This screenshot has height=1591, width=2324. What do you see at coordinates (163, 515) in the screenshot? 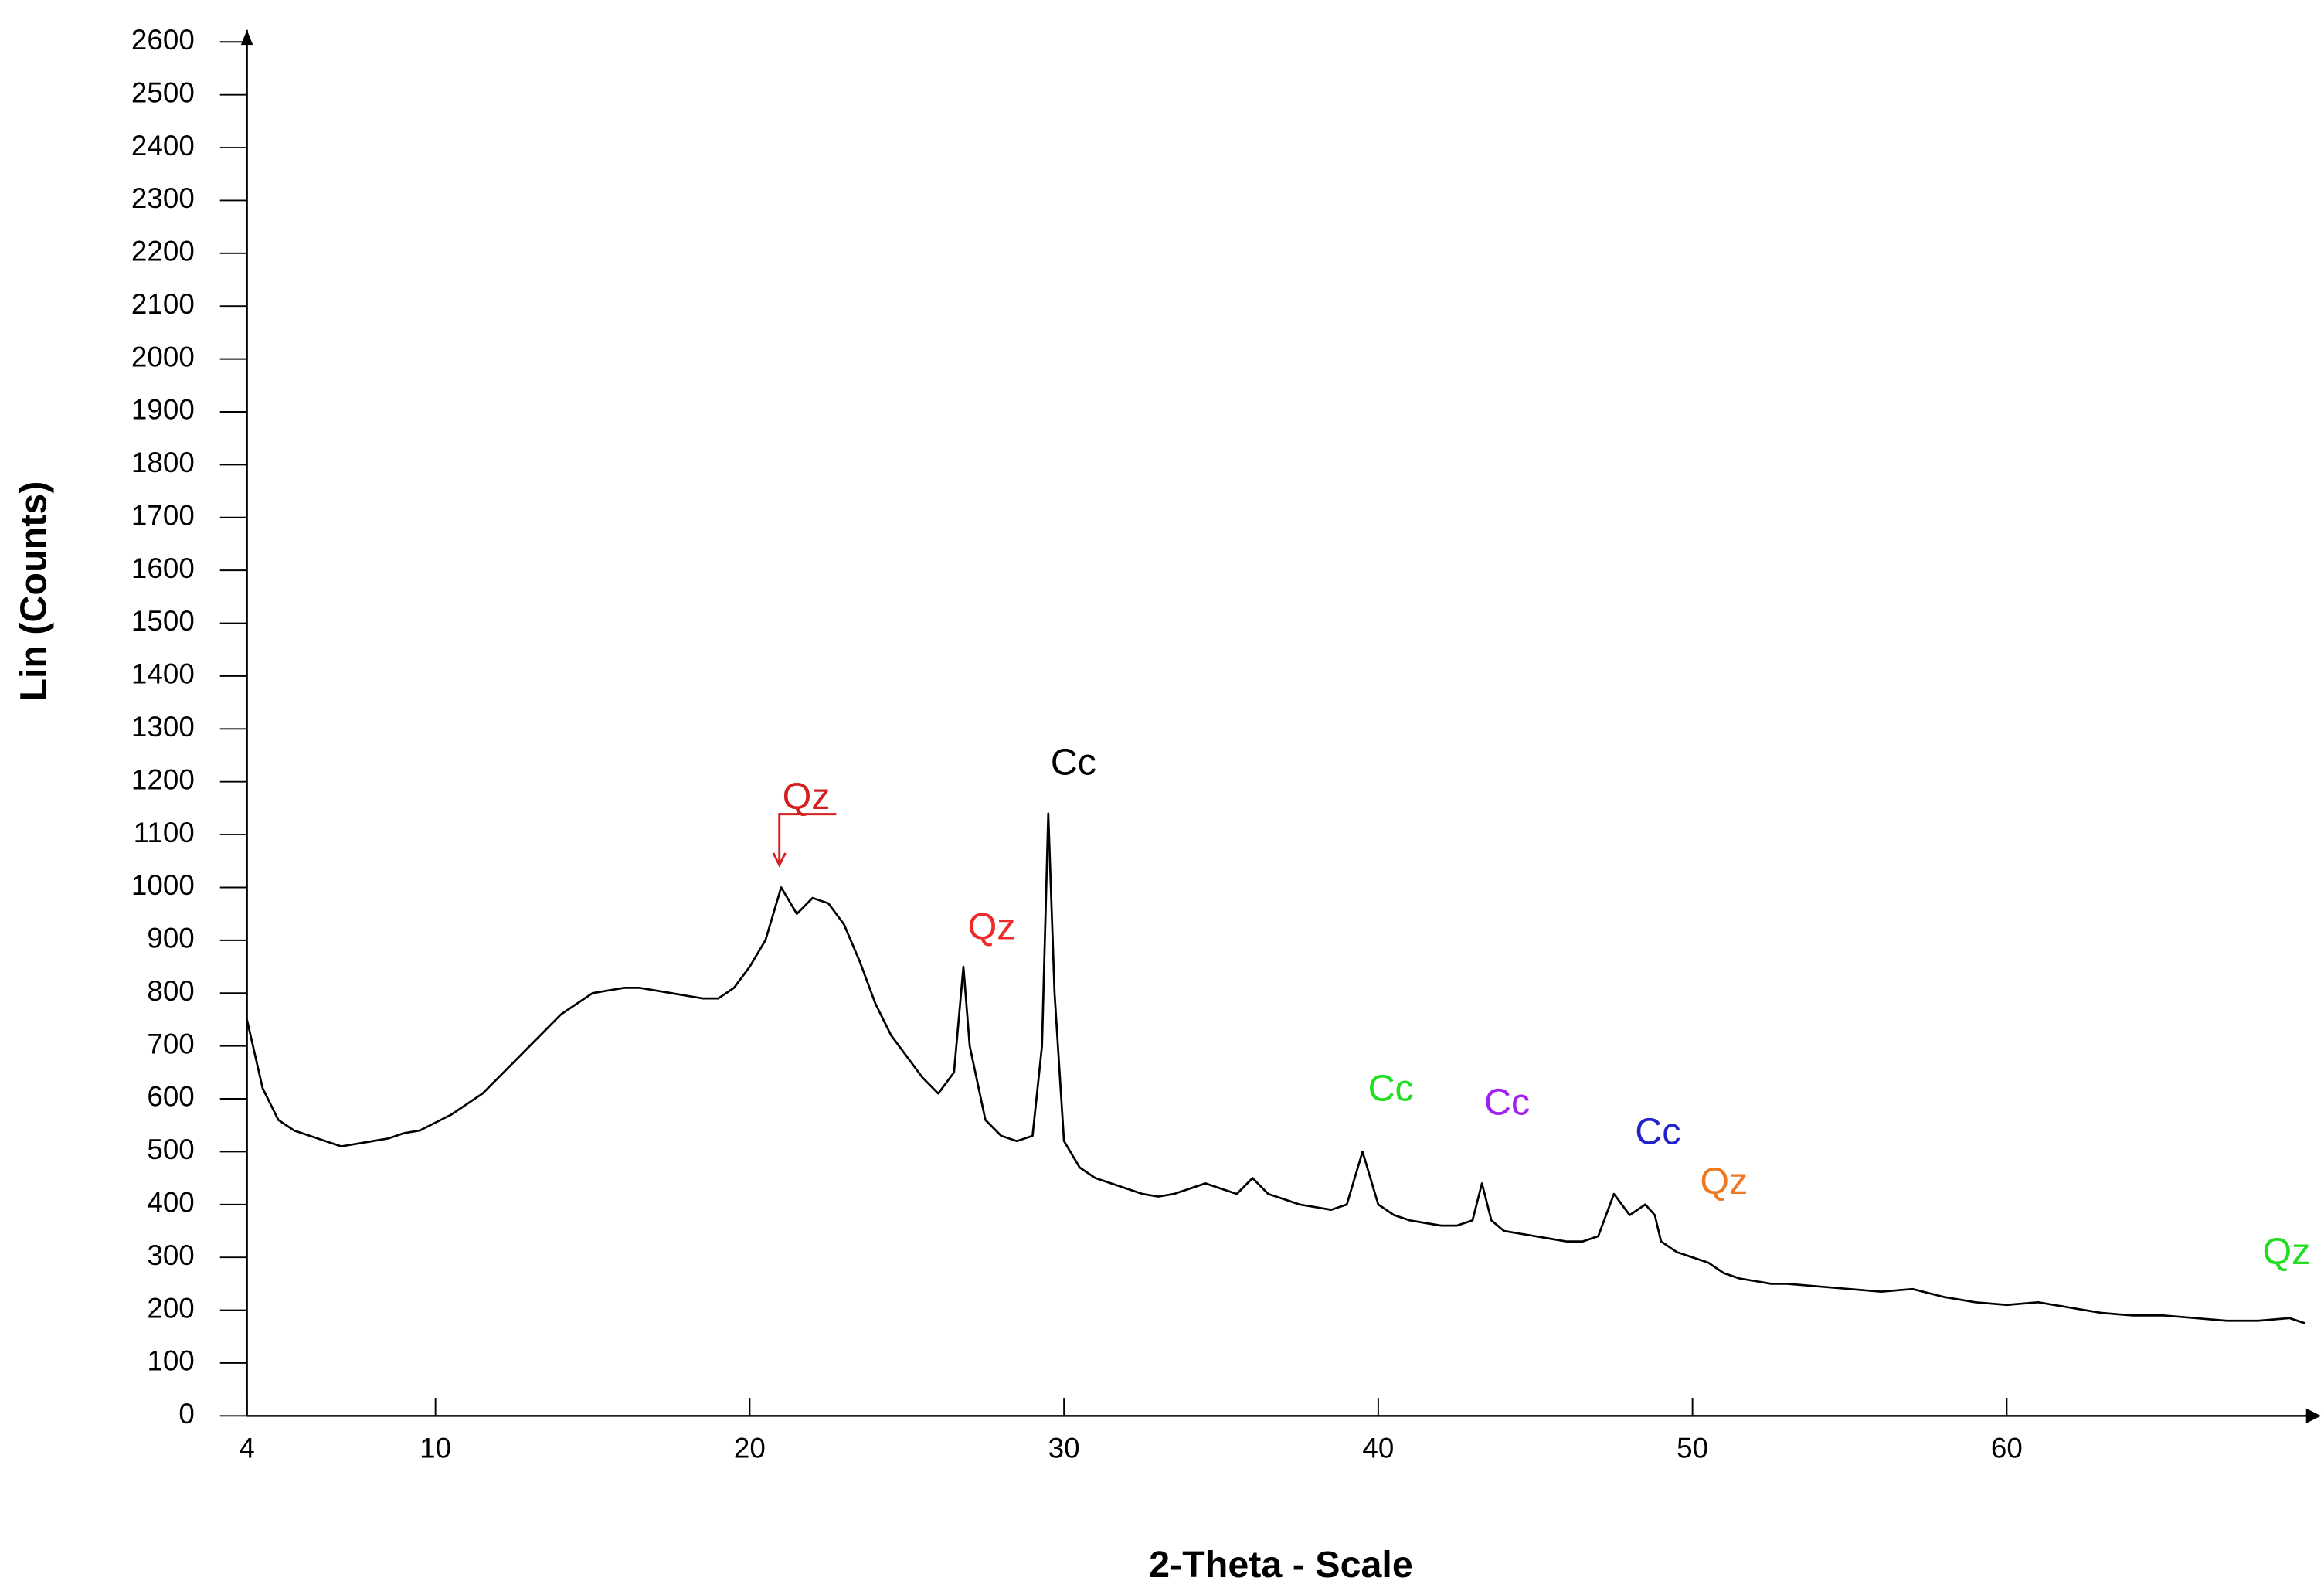
I see `y-tick-label: 1700` at bounding box center [163, 515].